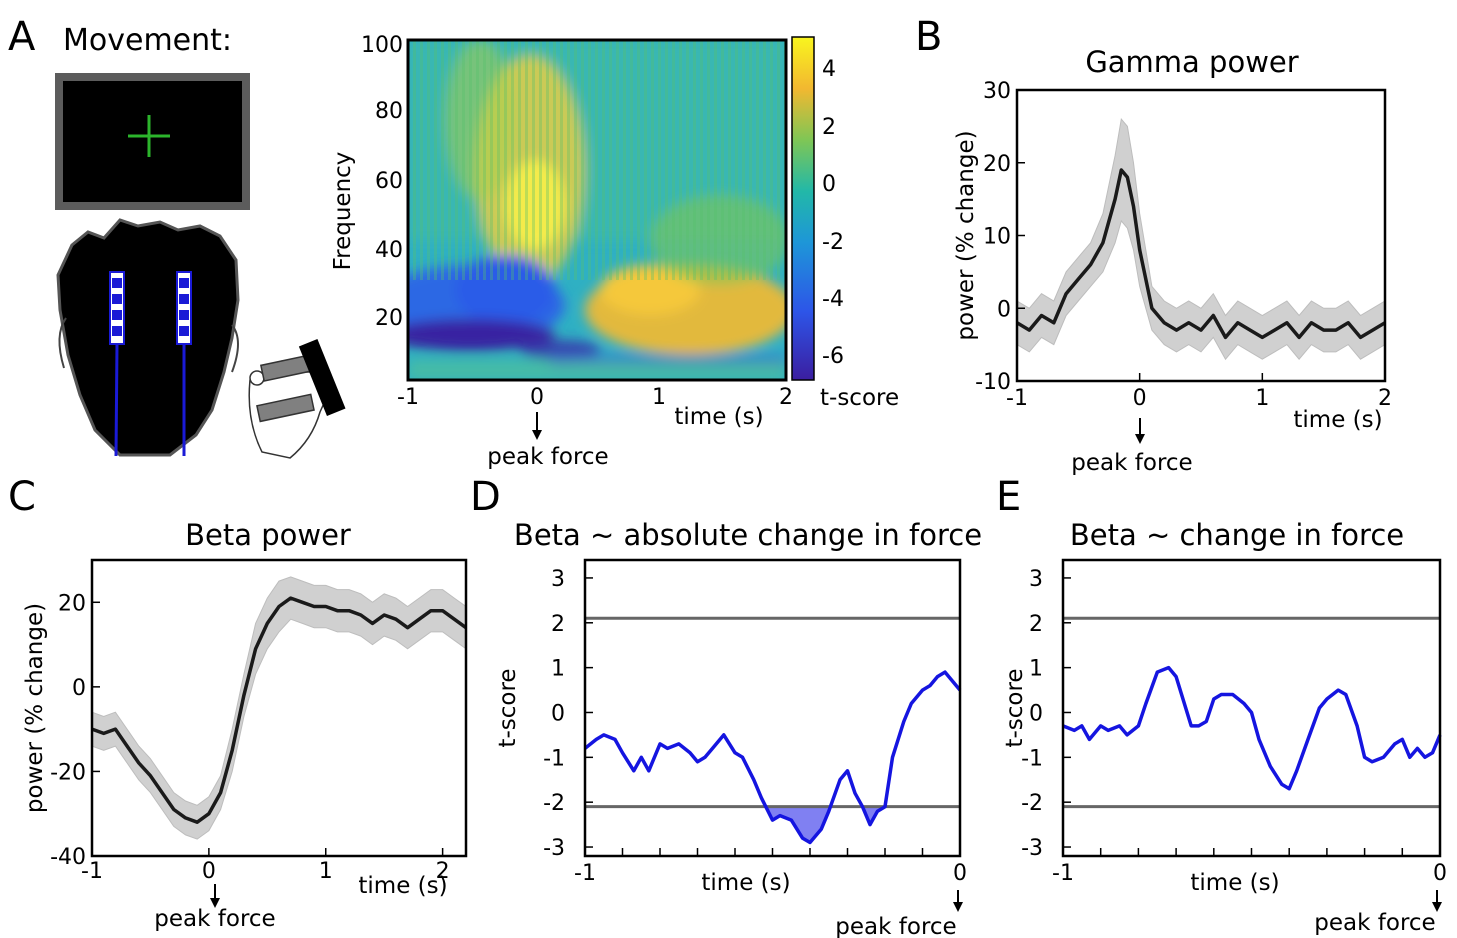 Image resolution: width=1457 pixels, height=938 pixels. I want to click on chart-title: Beta ~ change in force, so click(1237, 535).